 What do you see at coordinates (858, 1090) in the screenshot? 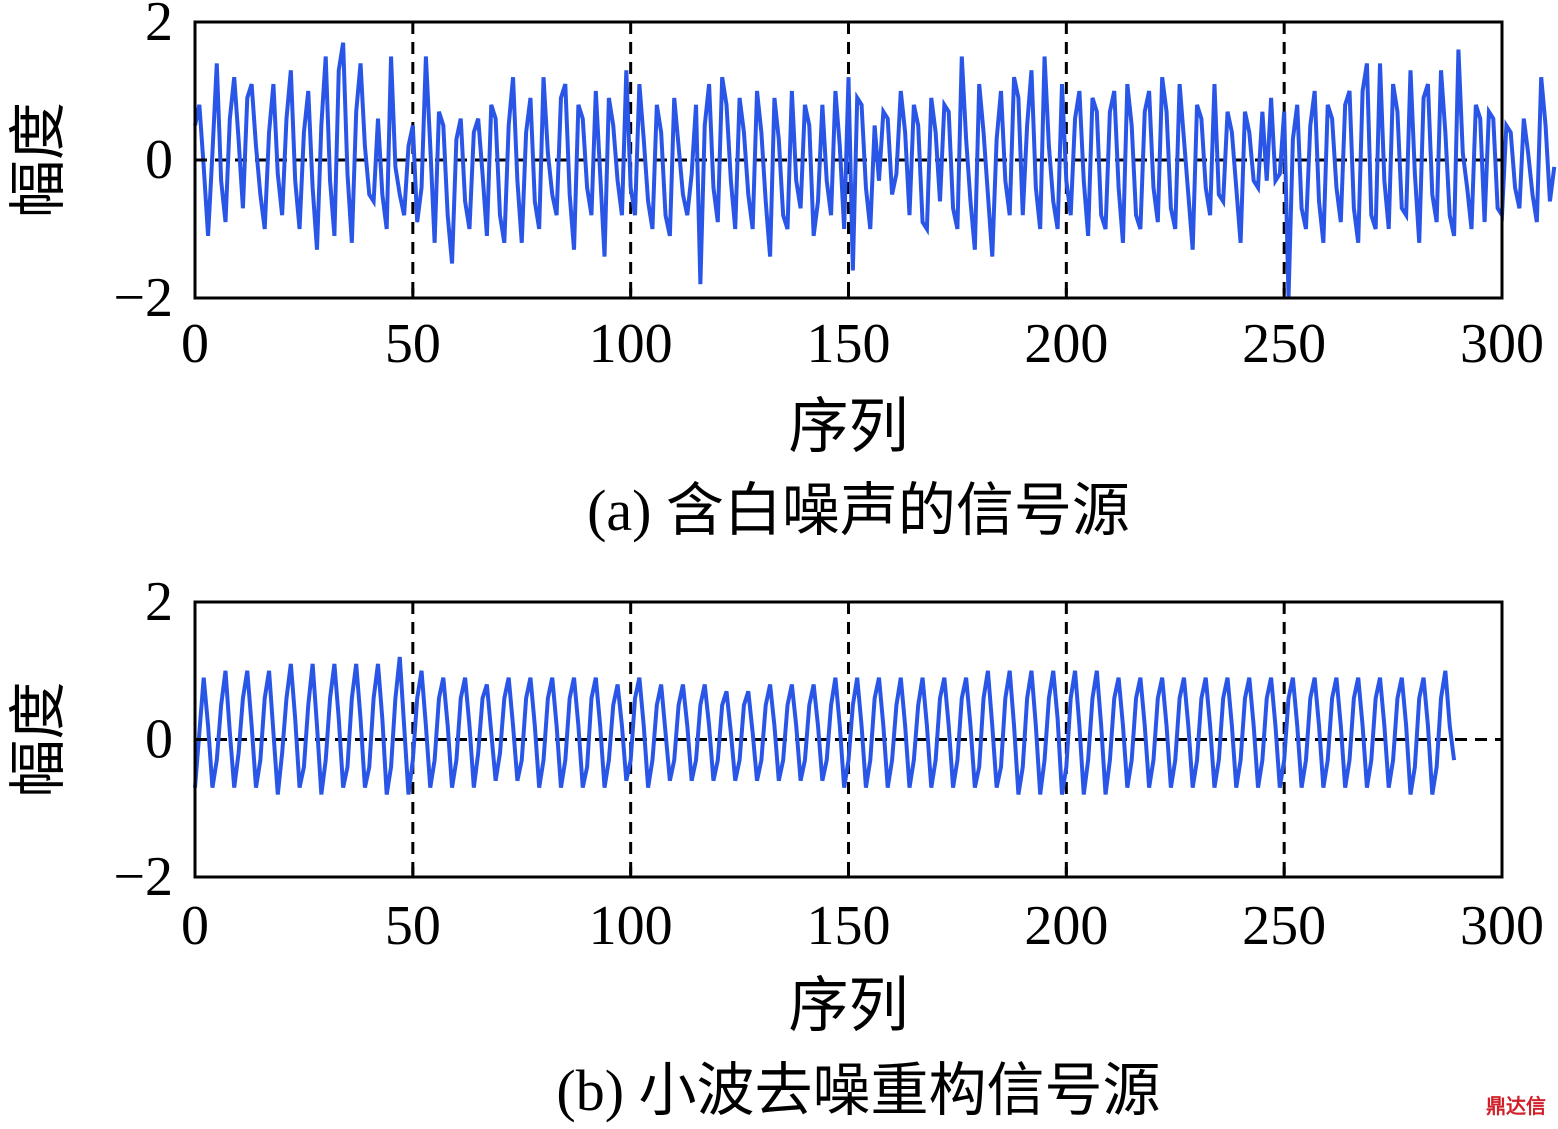
I see `panel-caption: (b) 小波去噪重构信号源` at bounding box center [858, 1090].